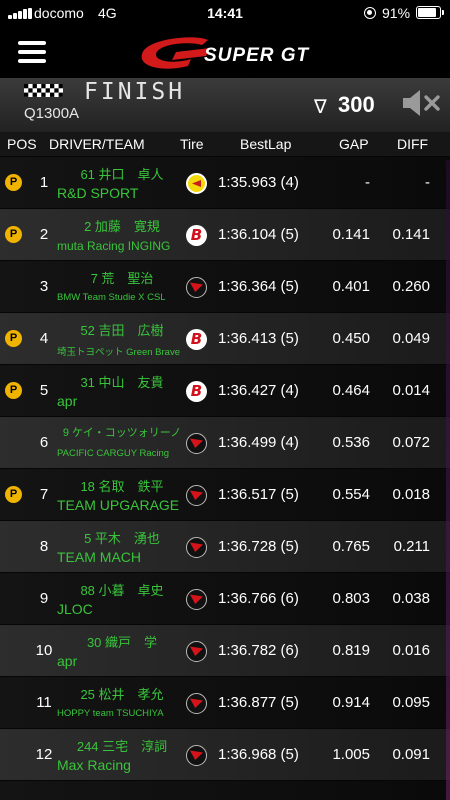 The width and height of the screenshot is (450, 800). What do you see at coordinates (427, 182) in the screenshot?
I see `diff: -` at bounding box center [427, 182].